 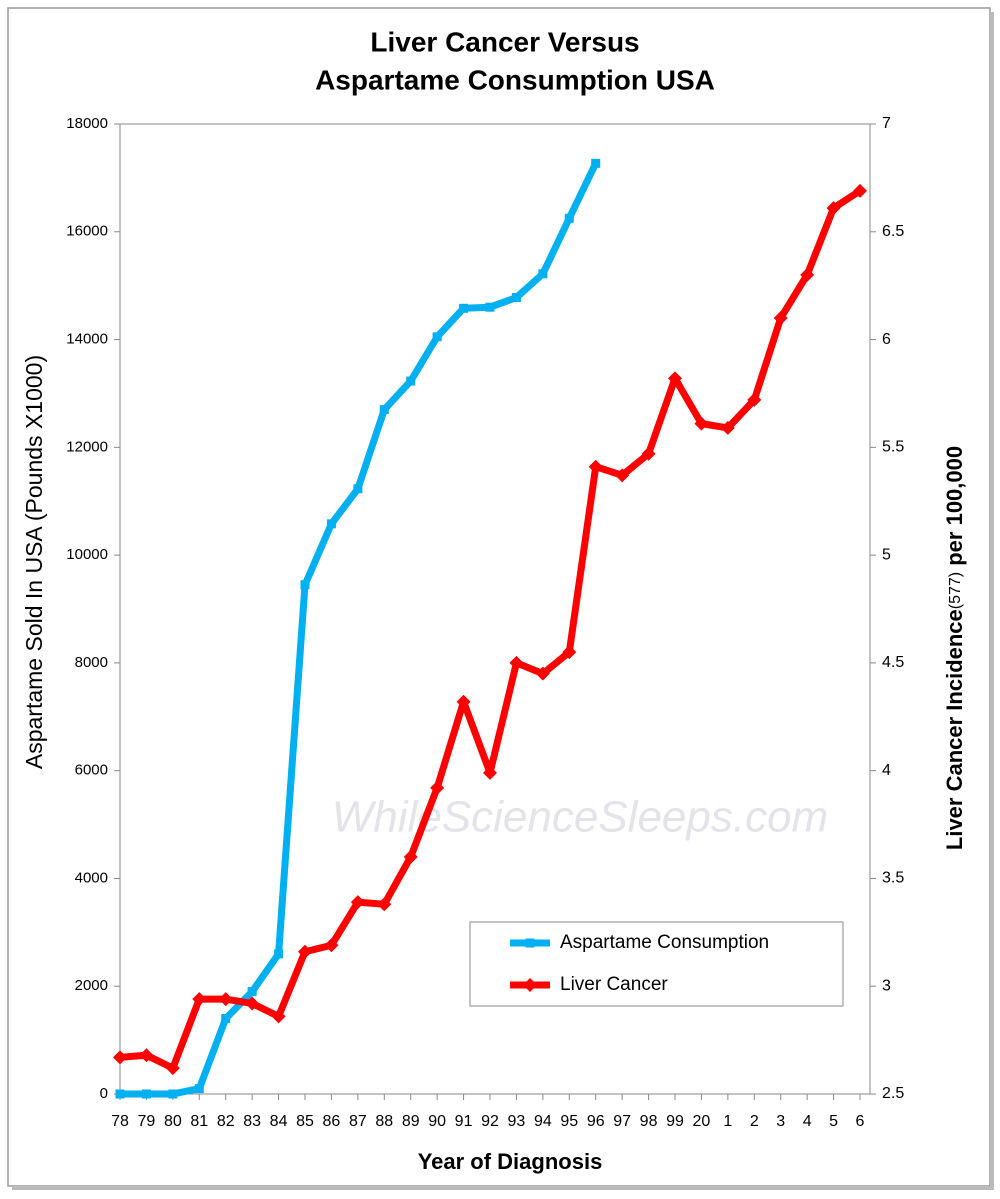 What do you see at coordinates (87, 123) in the screenshot?
I see `y-tick-label: 18000` at bounding box center [87, 123].